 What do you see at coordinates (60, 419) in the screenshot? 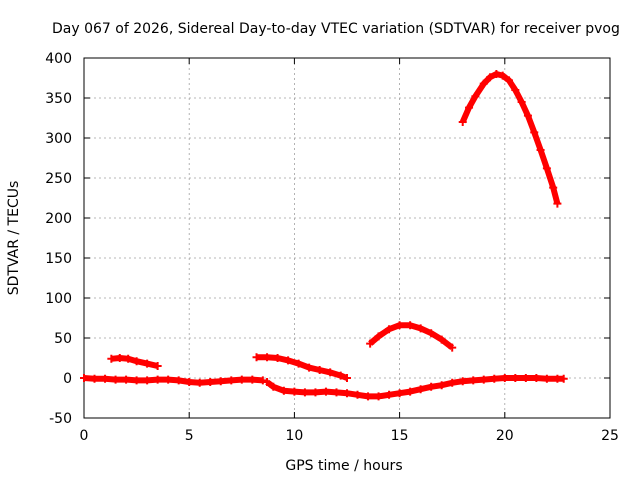
I see `y-tick-label: -50` at bounding box center [60, 419].